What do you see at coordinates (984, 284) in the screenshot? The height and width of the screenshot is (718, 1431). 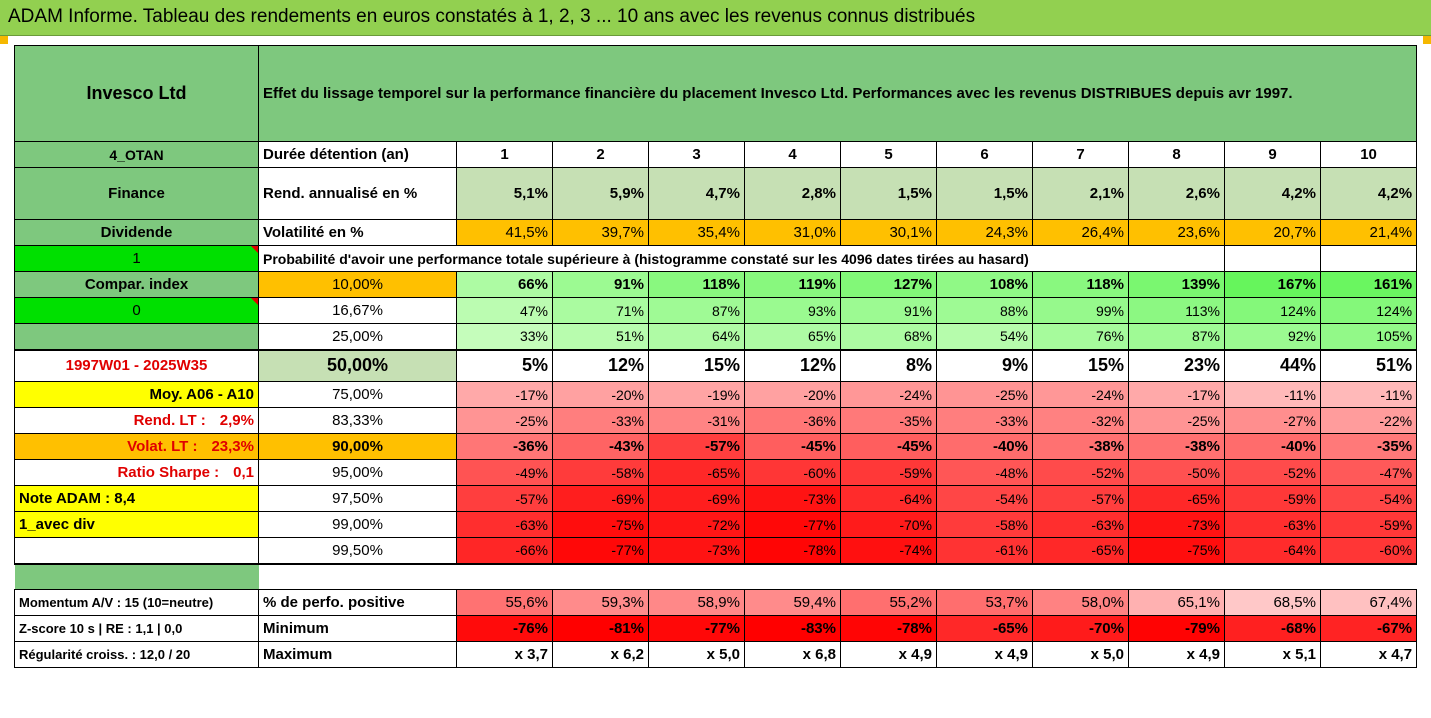 I see `value-cell: 108%` at bounding box center [984, 284].